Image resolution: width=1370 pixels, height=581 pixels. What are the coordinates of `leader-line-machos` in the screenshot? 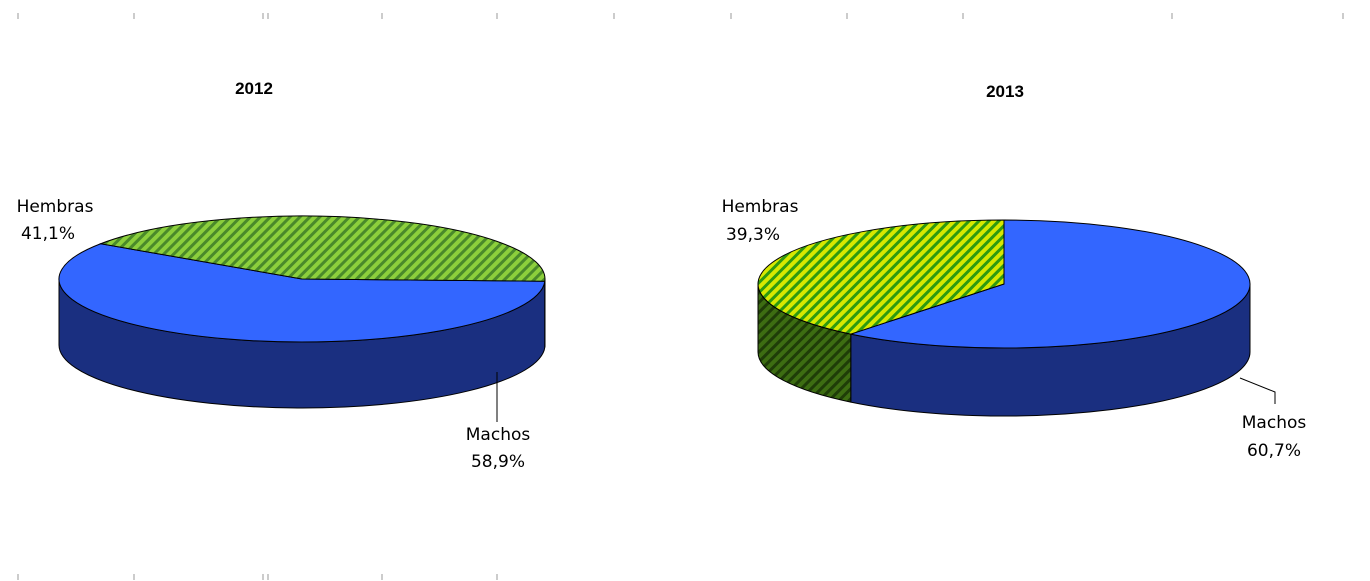 It's located at (1257, 390).